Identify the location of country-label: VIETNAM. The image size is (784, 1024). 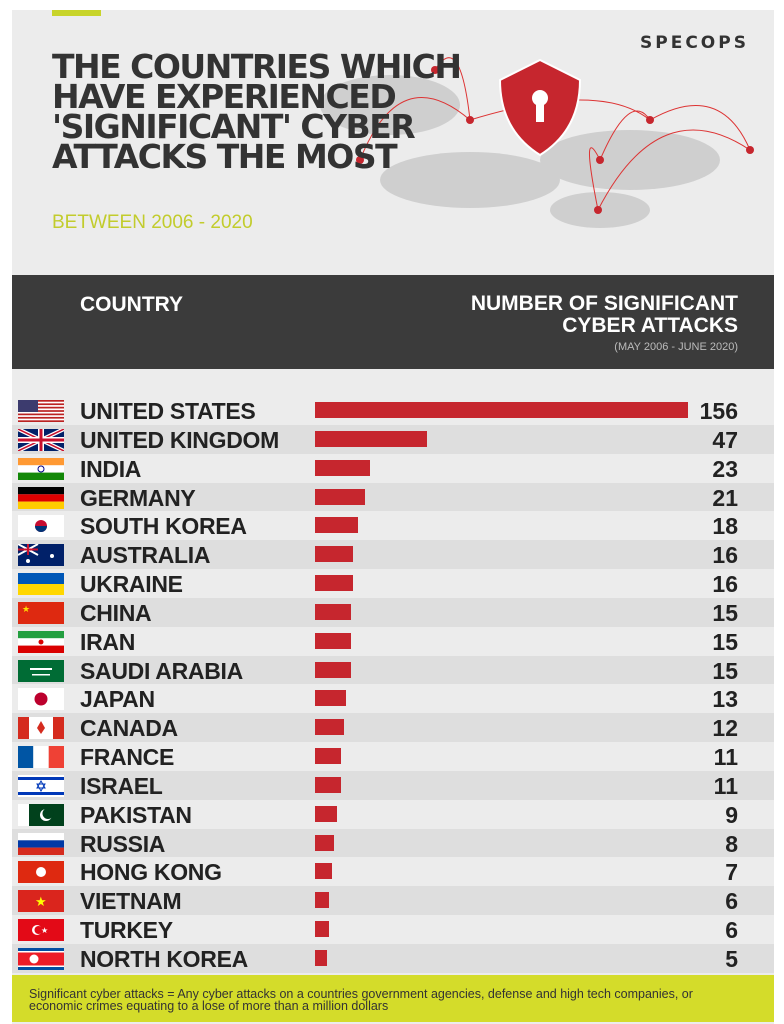
(131, 901).